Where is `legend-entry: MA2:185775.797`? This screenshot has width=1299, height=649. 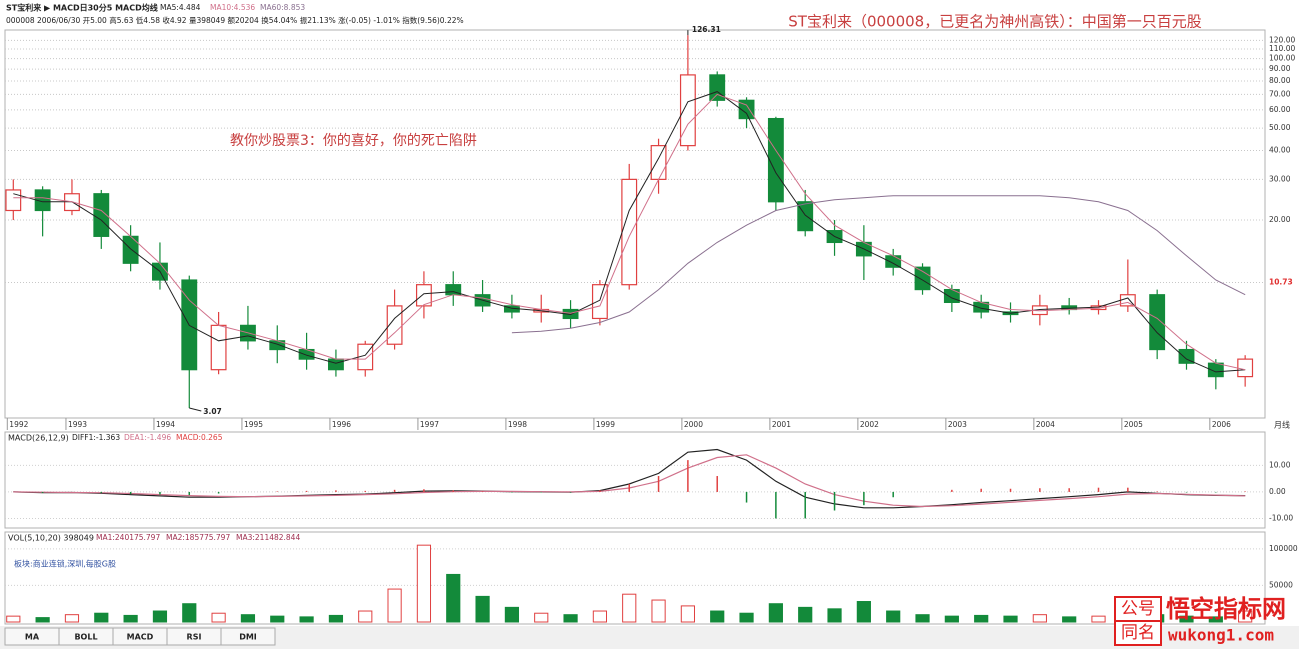
legend-entry: MA2:185775.797 is located at coordinates (198, 537).